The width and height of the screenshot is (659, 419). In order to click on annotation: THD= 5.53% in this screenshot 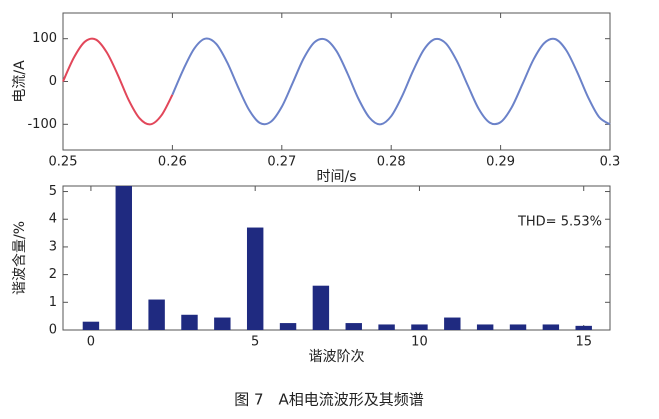, I will do `click(559, 222)`.